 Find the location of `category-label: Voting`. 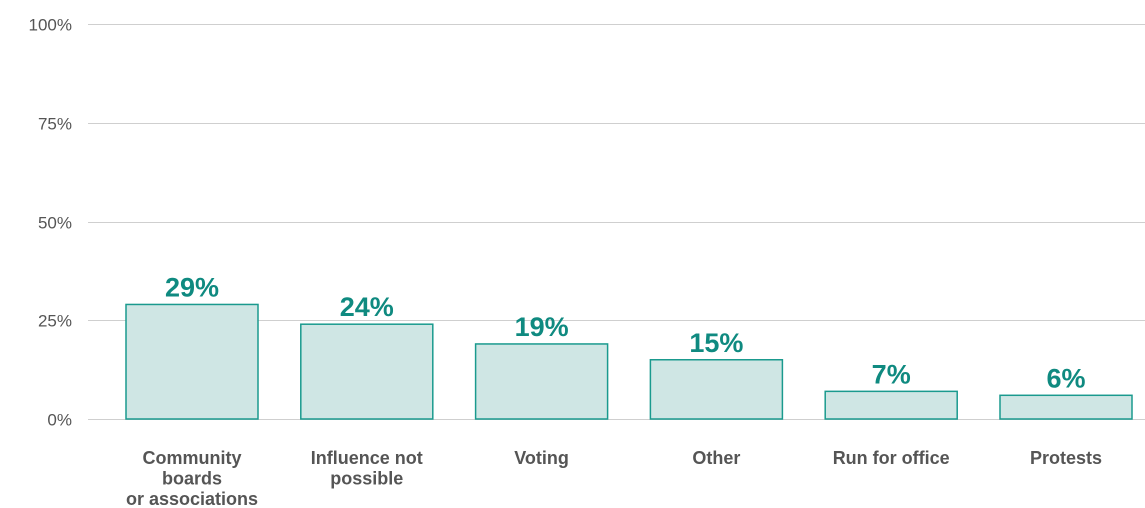

category-label: Voting is located at coordinates (541, 458).